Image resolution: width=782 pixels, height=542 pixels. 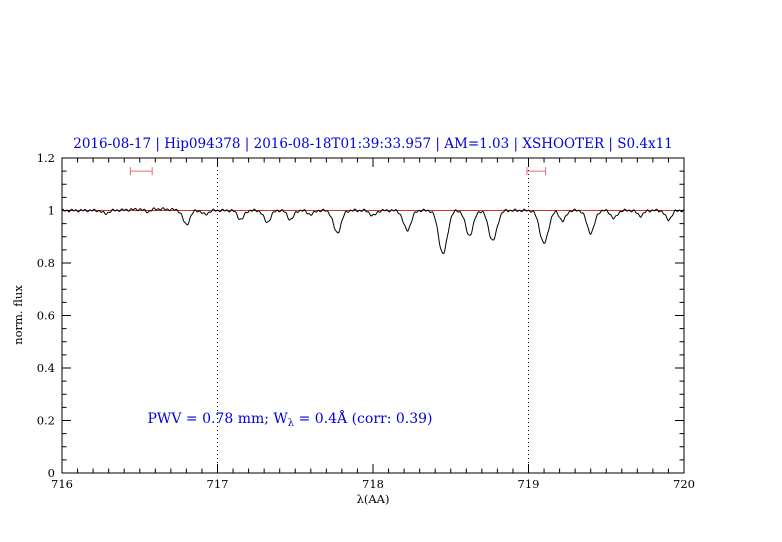 I want to click on svg-text: 0.2, so click(x=46, y=421).